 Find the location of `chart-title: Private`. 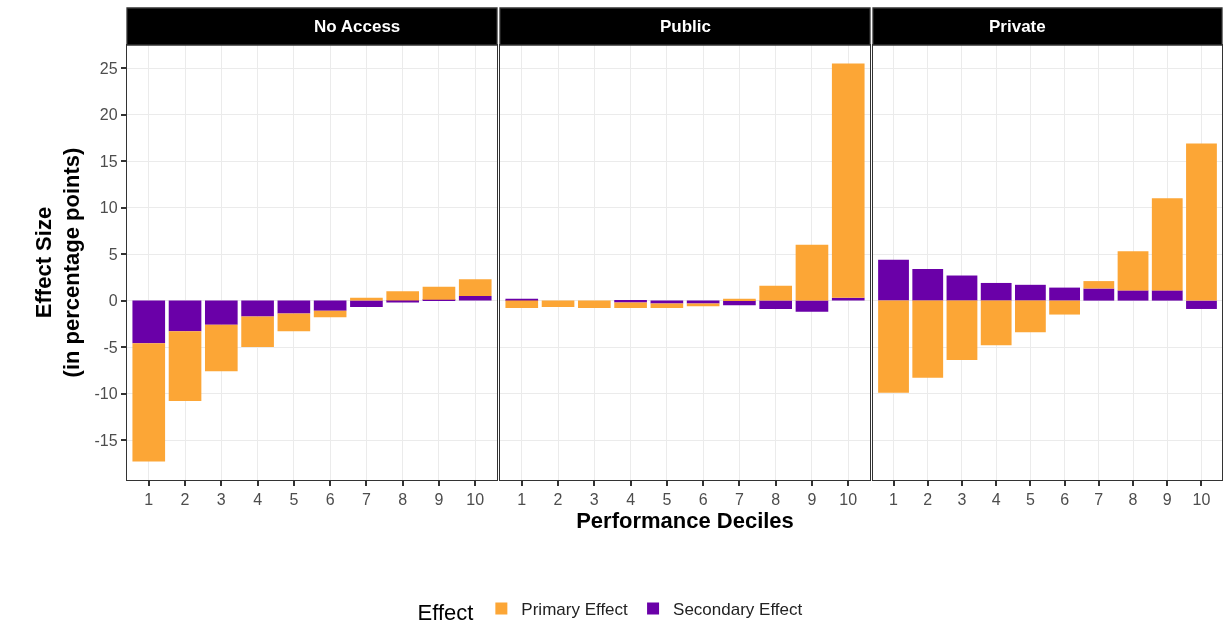

chart-title: Private is located at coordinates (1017, 26).